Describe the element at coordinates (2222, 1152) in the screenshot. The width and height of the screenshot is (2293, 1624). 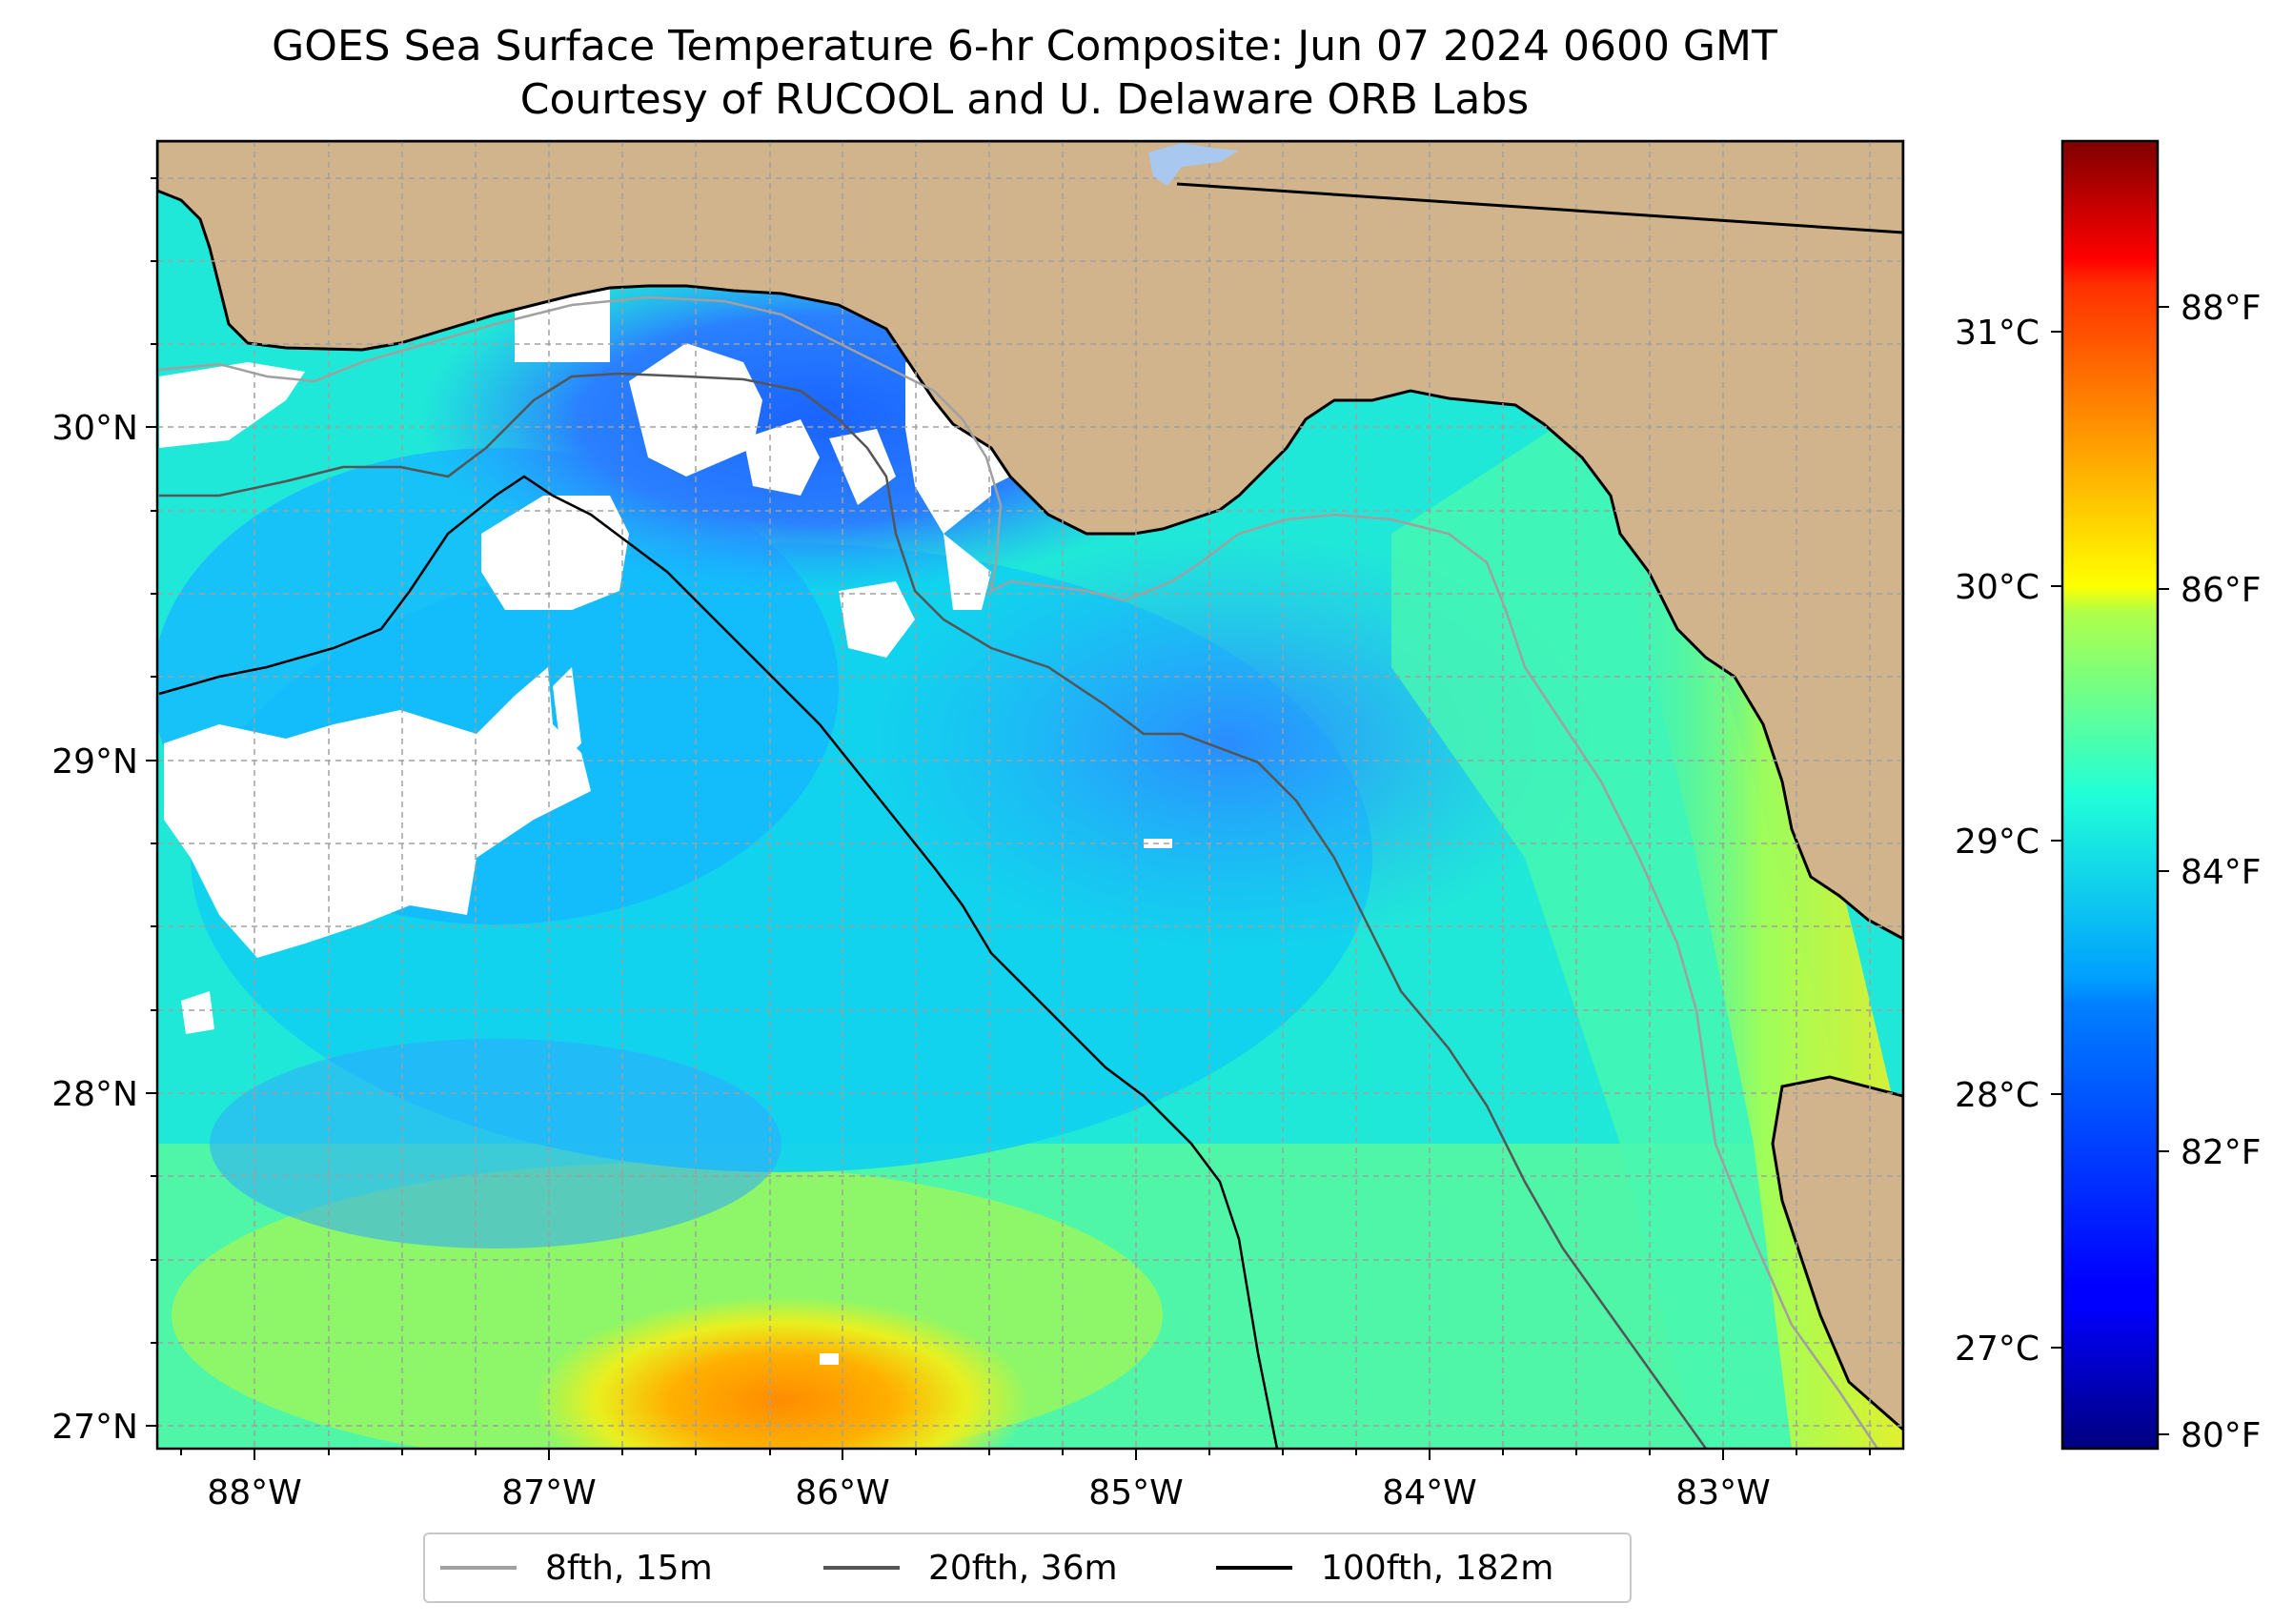
I see `colorbar-fahrenheit-label: 82°F` at that location.